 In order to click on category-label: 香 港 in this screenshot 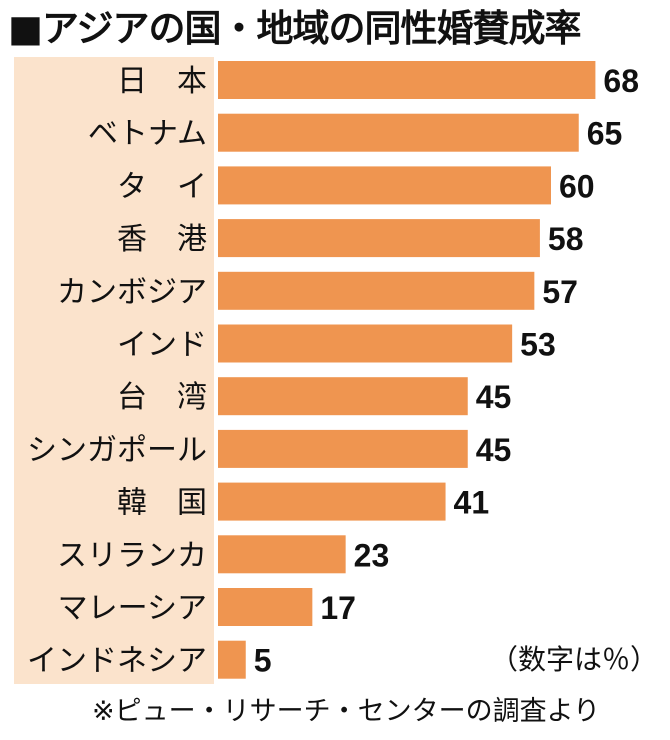, I will do `click(162, 239)`.